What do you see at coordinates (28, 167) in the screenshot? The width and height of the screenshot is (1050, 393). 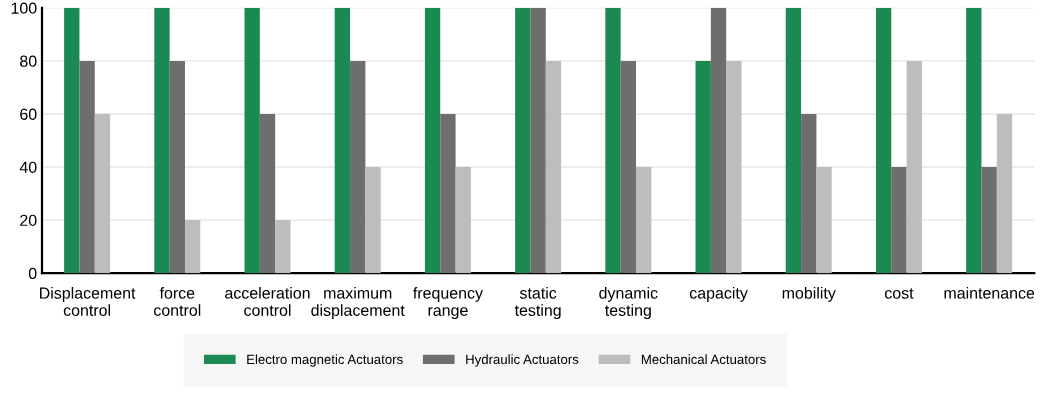 I see `y-tick-label: 40` at bounding box center [28, 167].